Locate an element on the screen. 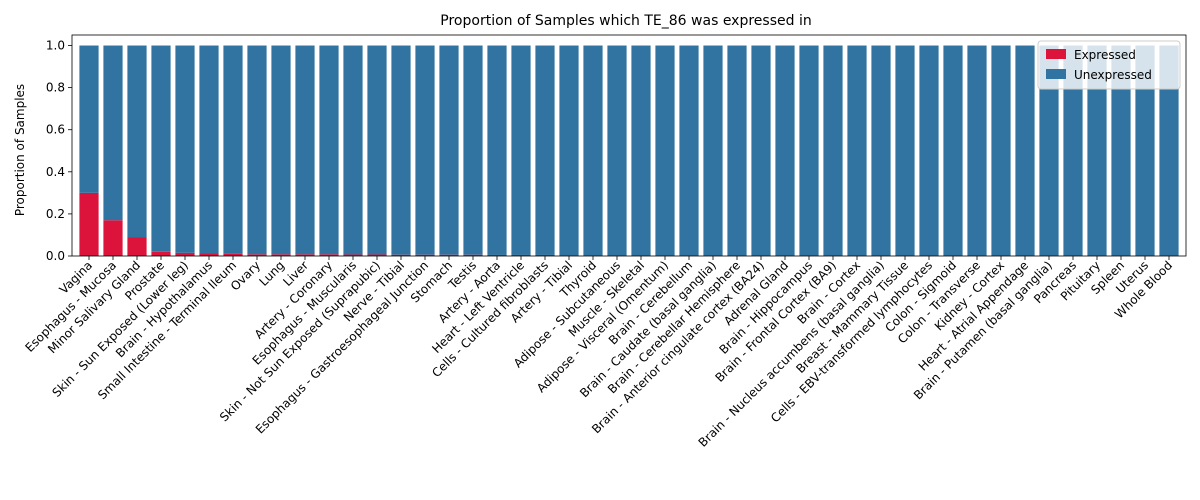 Image resolution: width=1200 pixels, height=500 pixels. y-tick-label: 0.4 is located at coordinates (55, 172).